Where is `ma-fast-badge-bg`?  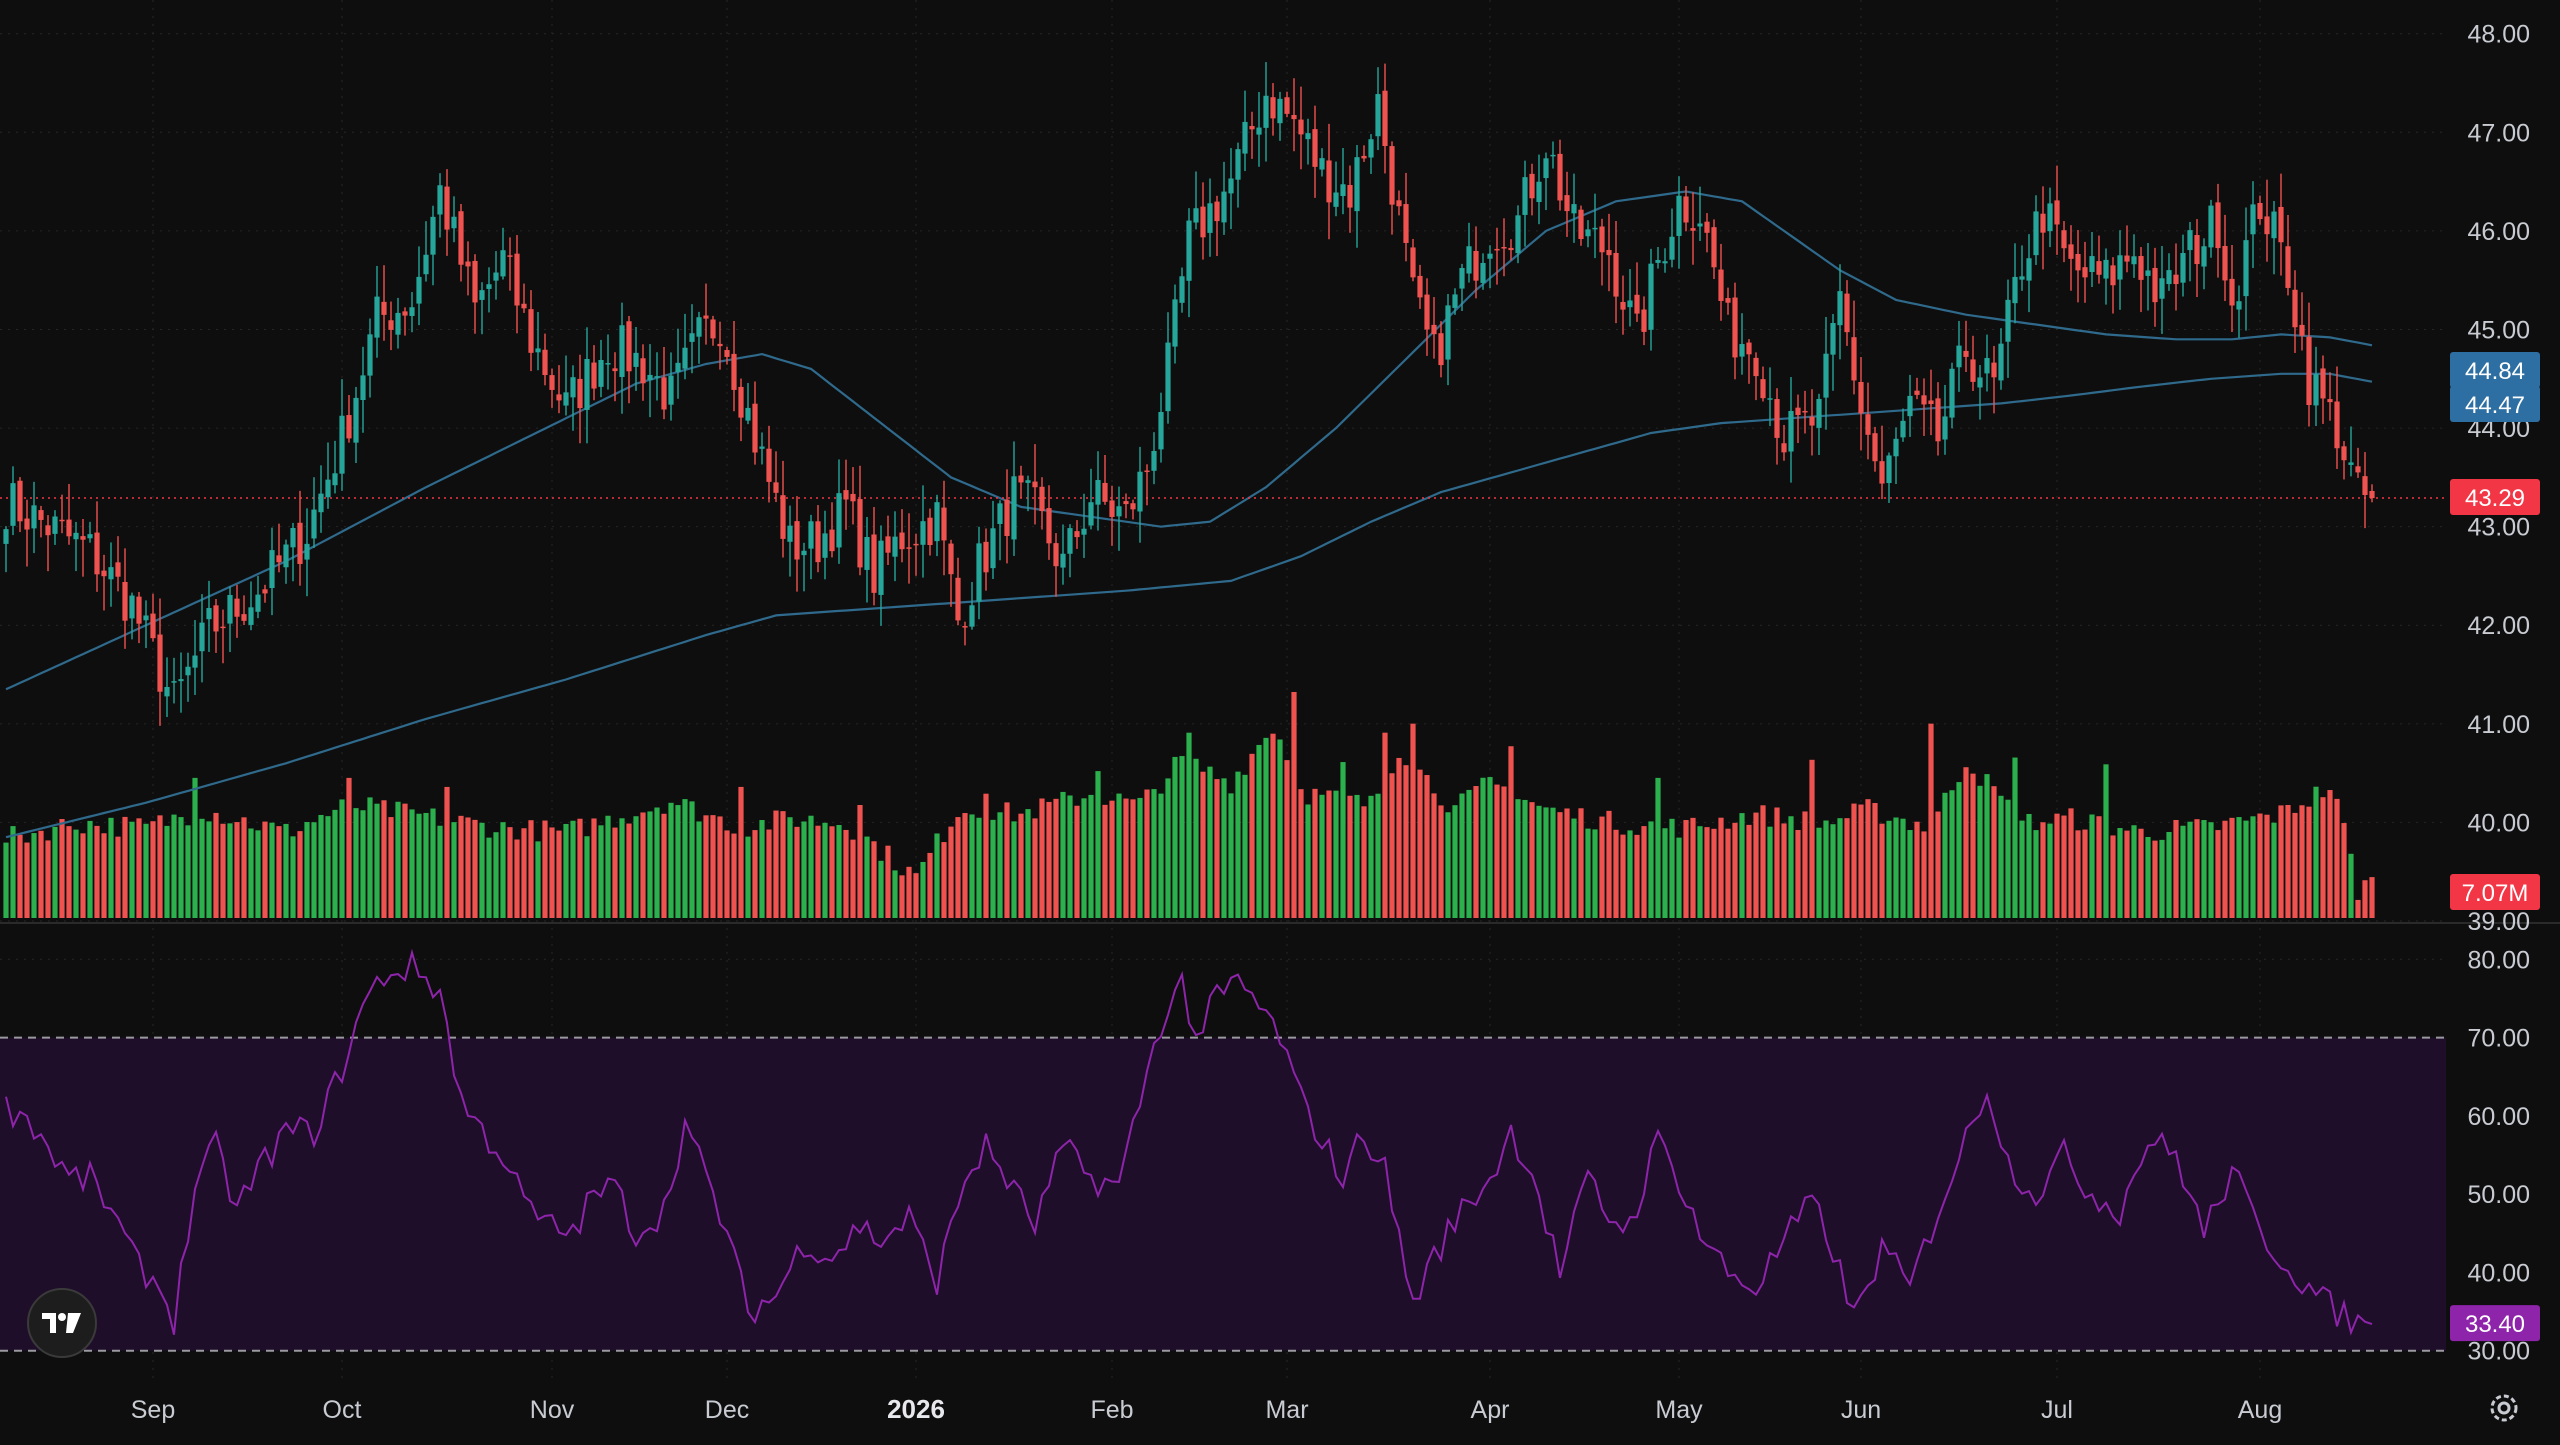
ma-fast-badge-bg is located at coordinates (2495, 370).